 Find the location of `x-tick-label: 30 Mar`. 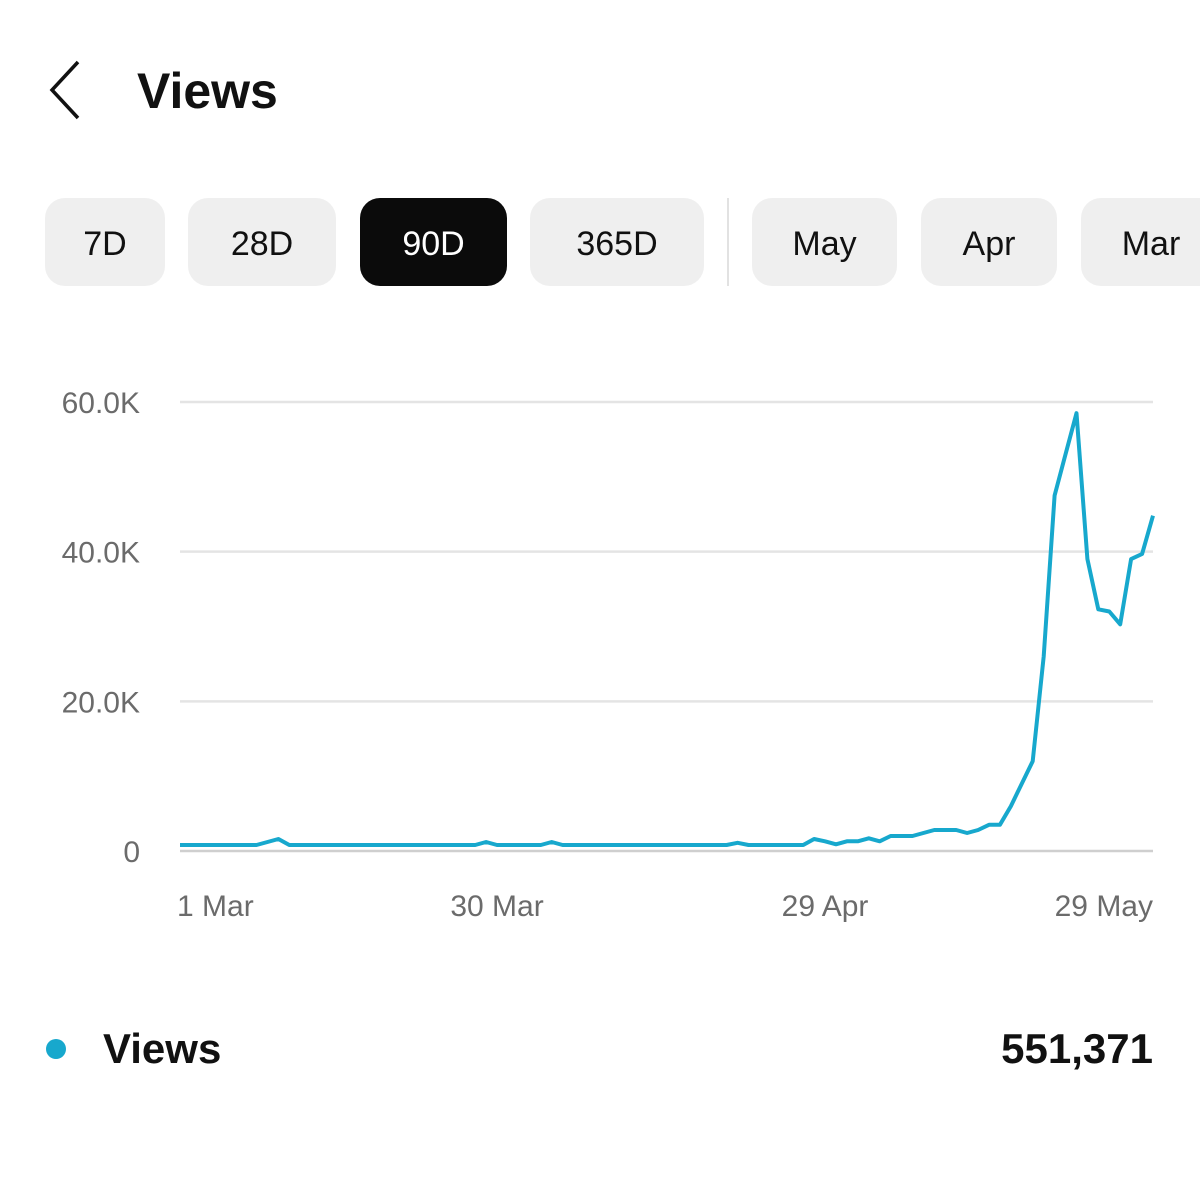

x-tick-label: 30 Mar is located at coordinates (496, 906).